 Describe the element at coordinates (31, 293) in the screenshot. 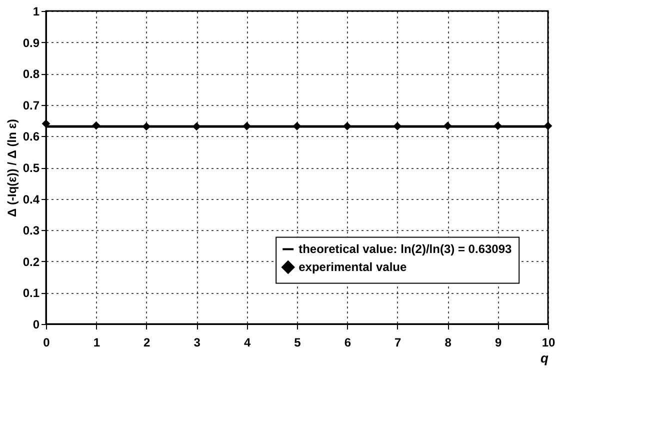

I see `y-tick-label: 0.1` at that location.